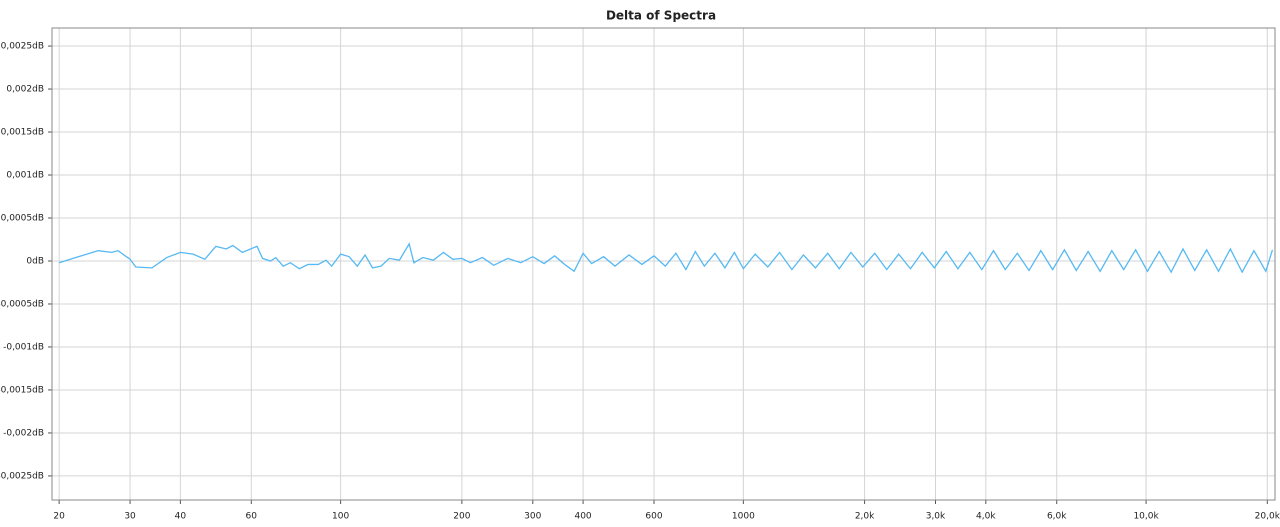 The height and width of the screenshot is (527, 1280). Describe the element at coordinates (23, 433) in the screenshot. I see `y-tick-label: -0,002dB` at that location.